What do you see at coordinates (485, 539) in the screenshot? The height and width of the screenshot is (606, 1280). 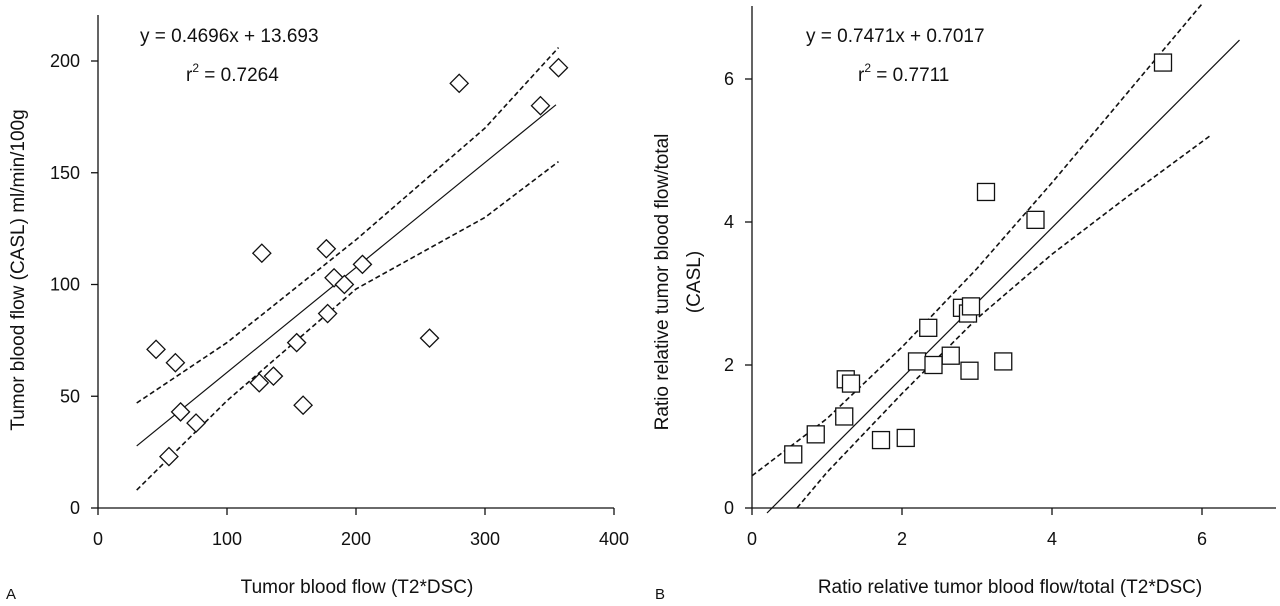 I see `x-tick-label: 300` at bounding box center [485, 539].